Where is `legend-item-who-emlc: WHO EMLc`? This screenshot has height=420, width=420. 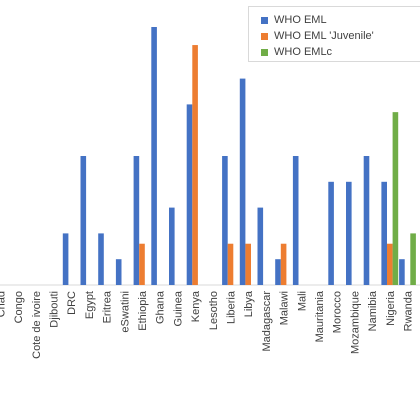
legend-item-who-emlc: WHO EMLc is located at coordinates (296, 52).